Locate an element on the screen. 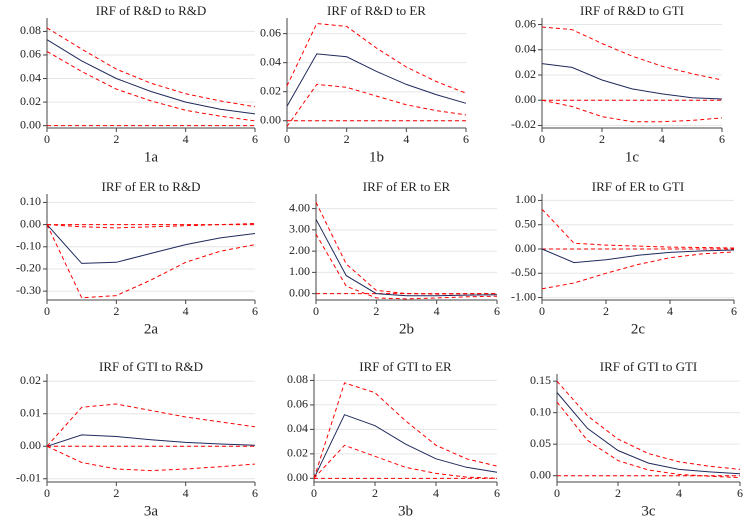 This screenshot has width=750, height=527. y-tick-label: 0.15 is located at coordinates (540, 380).